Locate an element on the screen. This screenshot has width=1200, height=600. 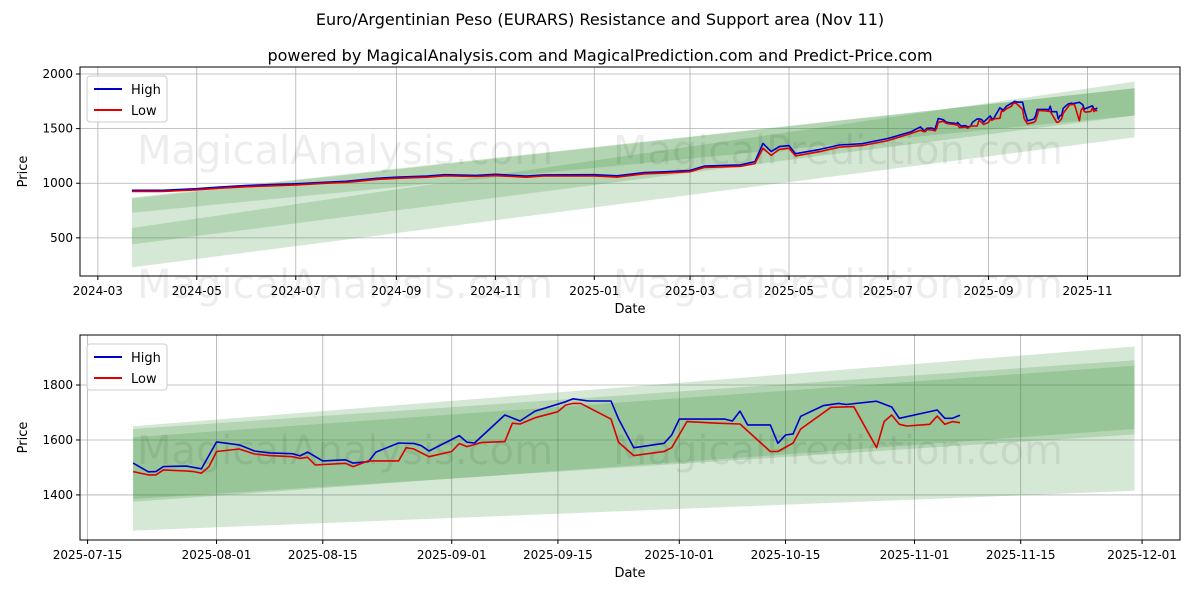
x-tick-label: 2025-01 is located at coordinates (594, 291).